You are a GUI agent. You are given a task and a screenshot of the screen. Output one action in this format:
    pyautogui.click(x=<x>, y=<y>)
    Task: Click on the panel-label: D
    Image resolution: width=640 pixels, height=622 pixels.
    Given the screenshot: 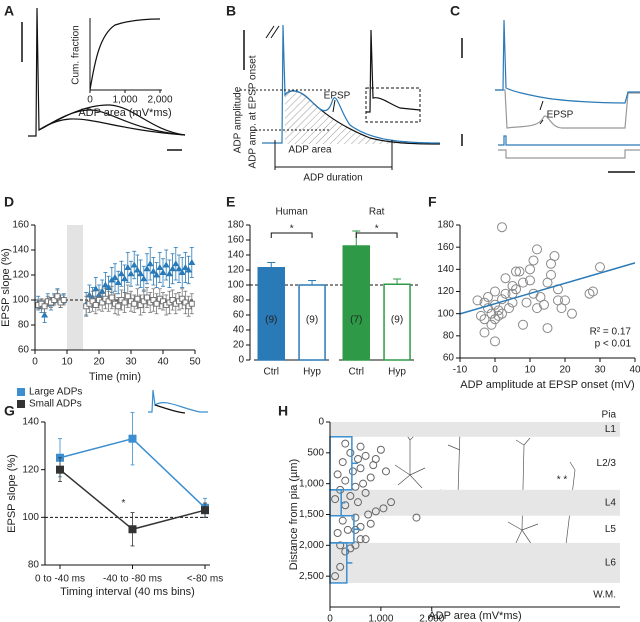 What is the action you would take?
    pyautogui.click(x=9, y=202)
    